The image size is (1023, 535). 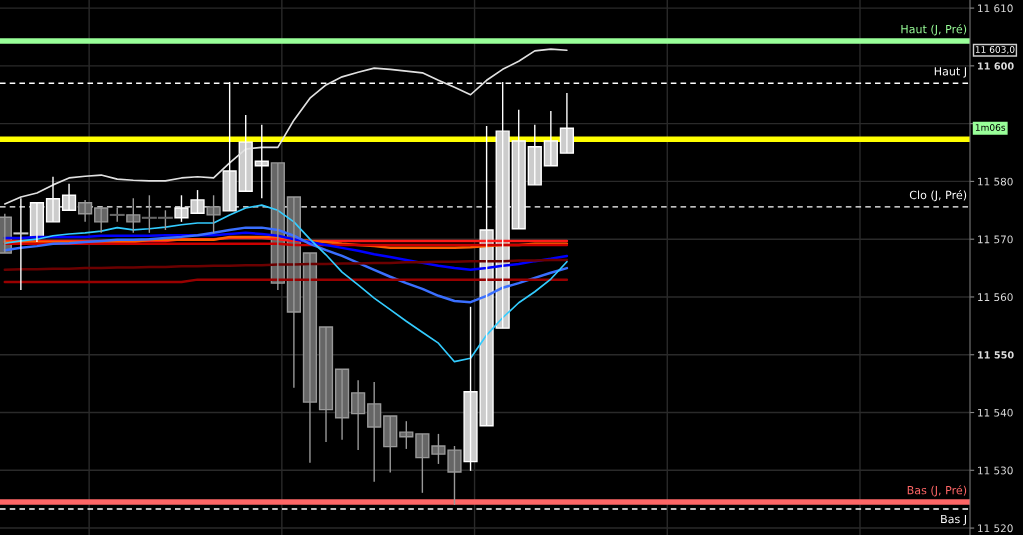 What do you see at coordinates (953, 520) in the screenshot?
I see `ref-line-label: Bas J` at bounding box center [953, 520].